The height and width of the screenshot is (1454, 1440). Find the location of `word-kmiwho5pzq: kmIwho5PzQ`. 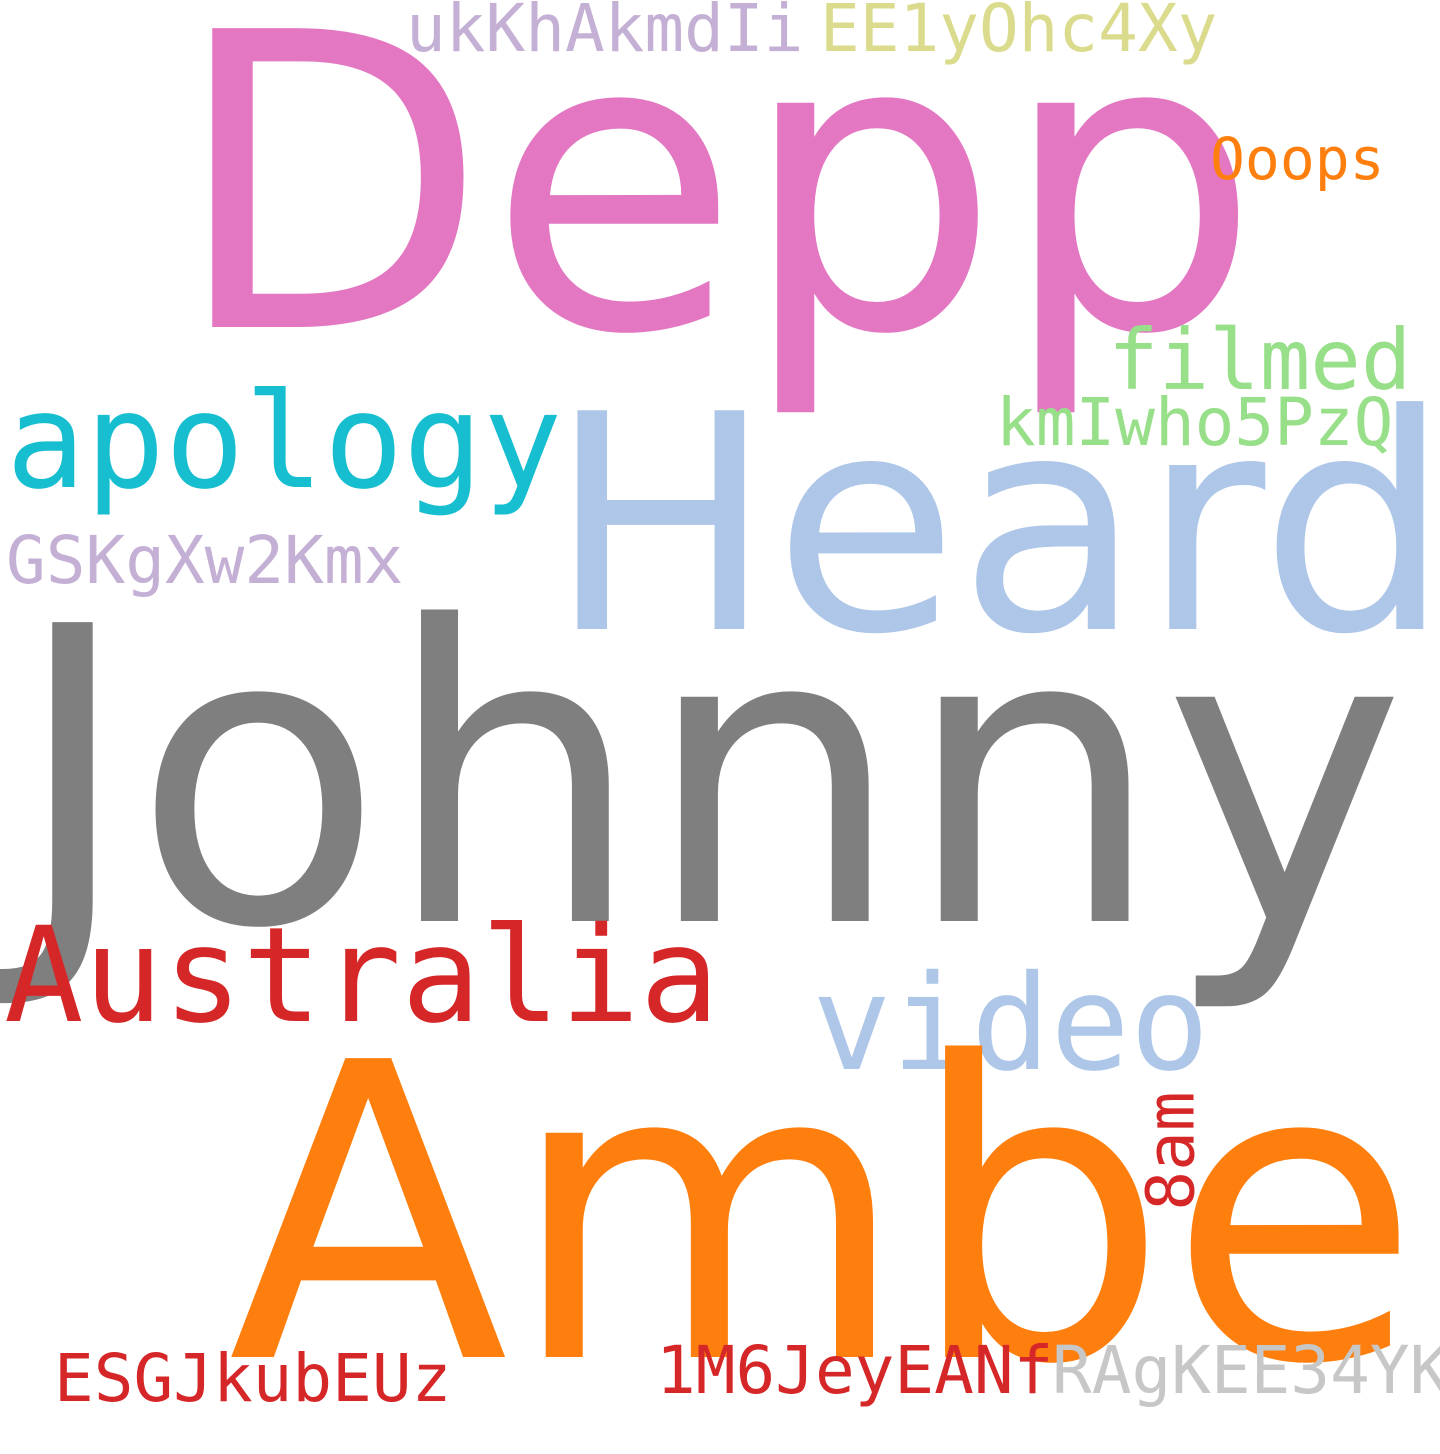

word-kmiwho5pzq: kmIwho5PzQ is located at coordinates (1195, 422).